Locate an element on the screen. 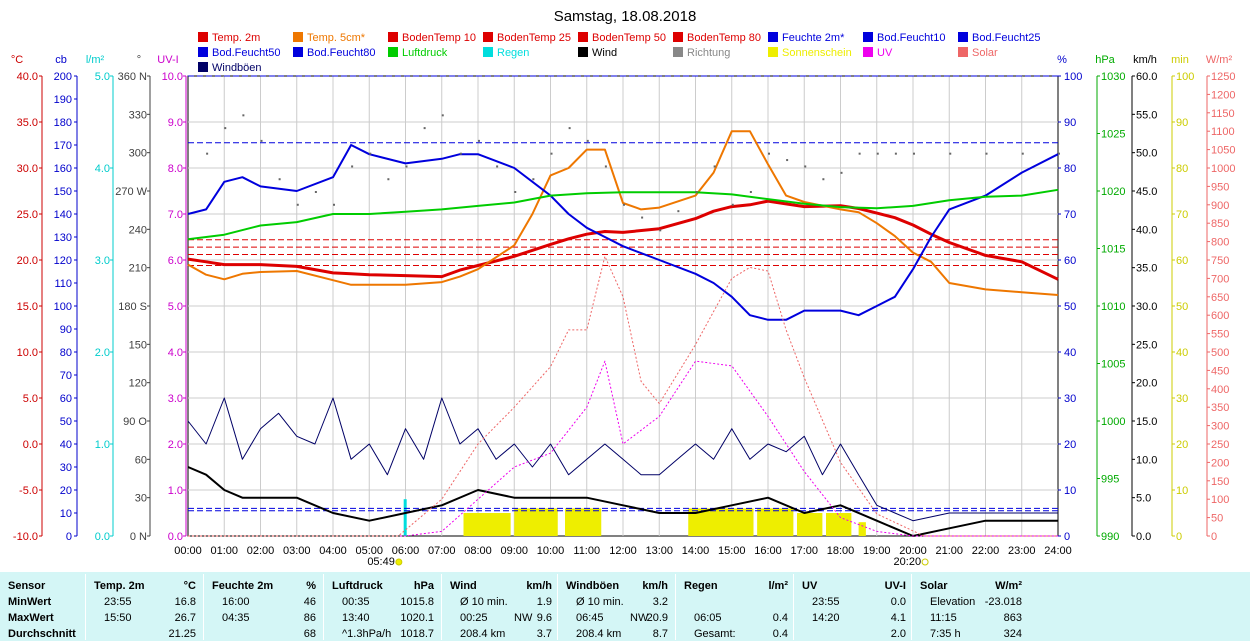  footer-time-temp: 23:55 is located at coordinates (118, 602).